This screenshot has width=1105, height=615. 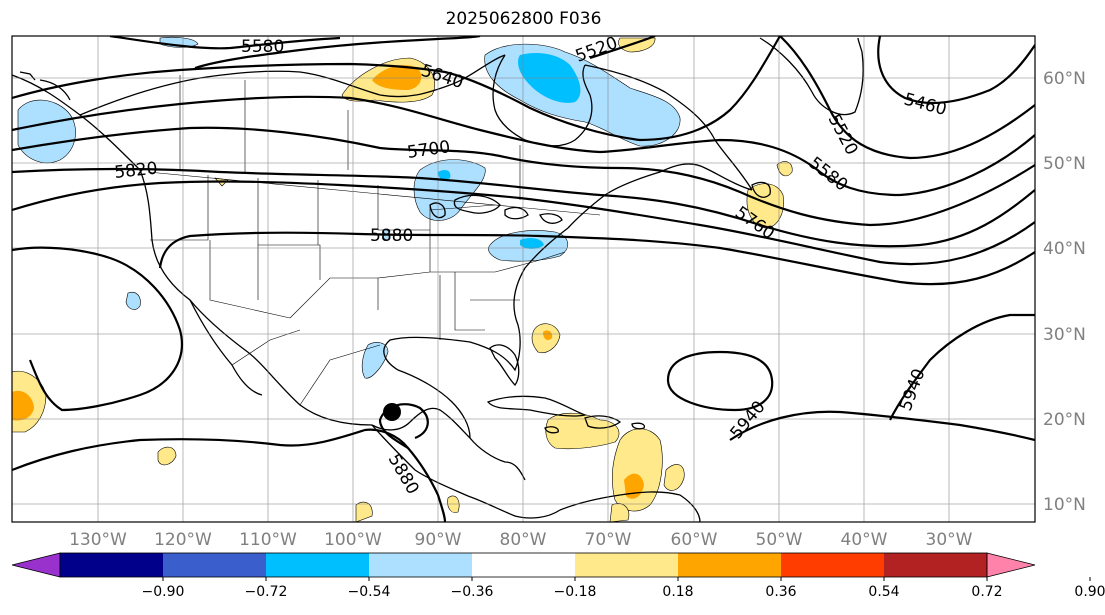 What do you see at coordinates (133, 300) in the screenshot?
I see `neg-anomaly-pacific` at bounding box center [133, 300].